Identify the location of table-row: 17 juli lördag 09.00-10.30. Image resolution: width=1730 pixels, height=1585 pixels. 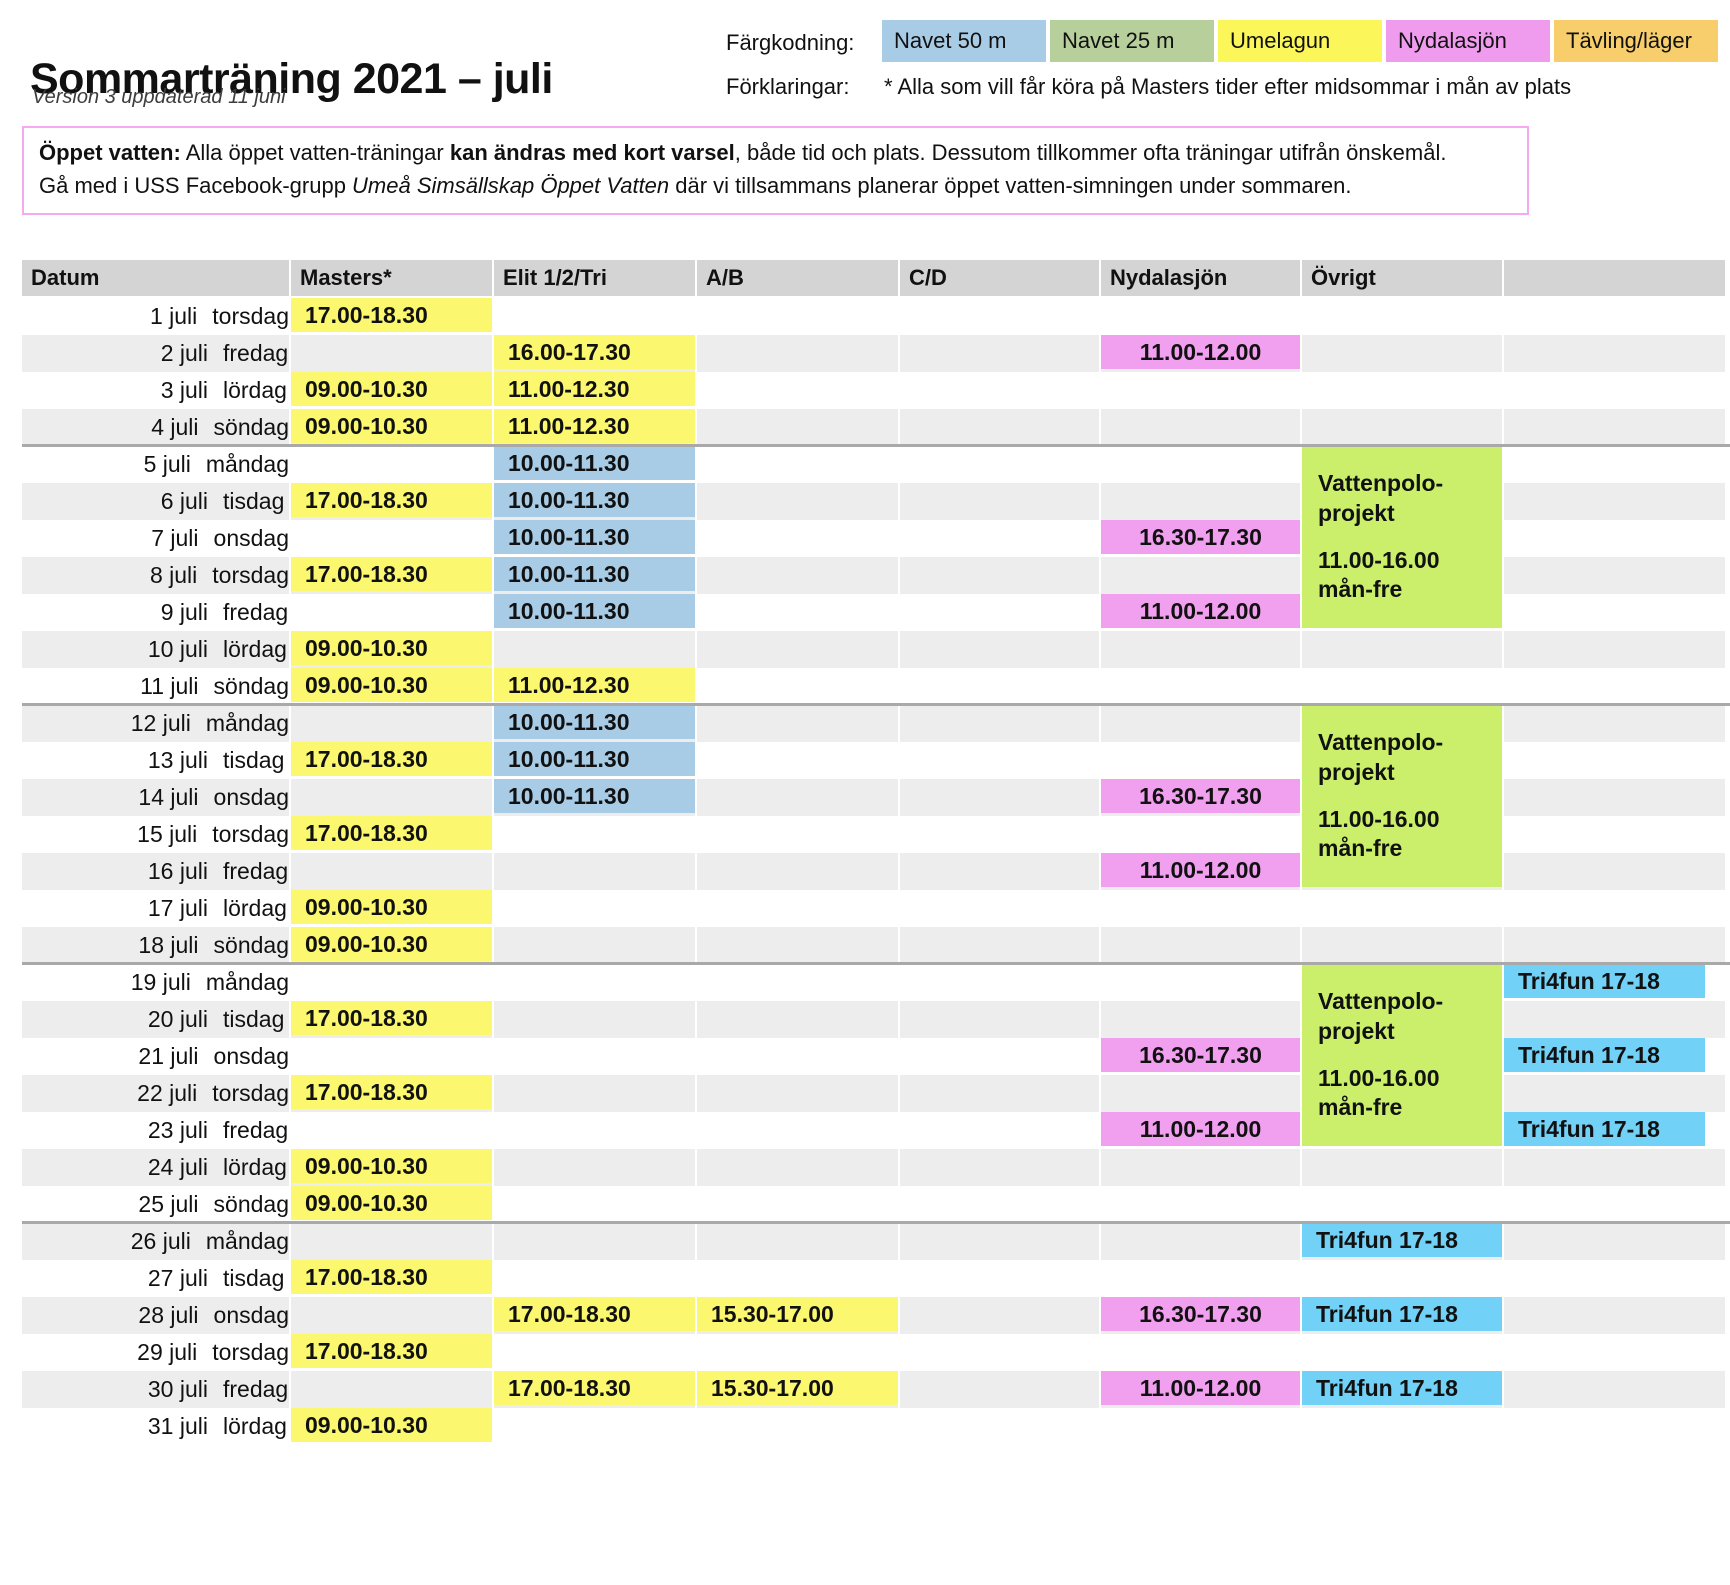
(873, 908).